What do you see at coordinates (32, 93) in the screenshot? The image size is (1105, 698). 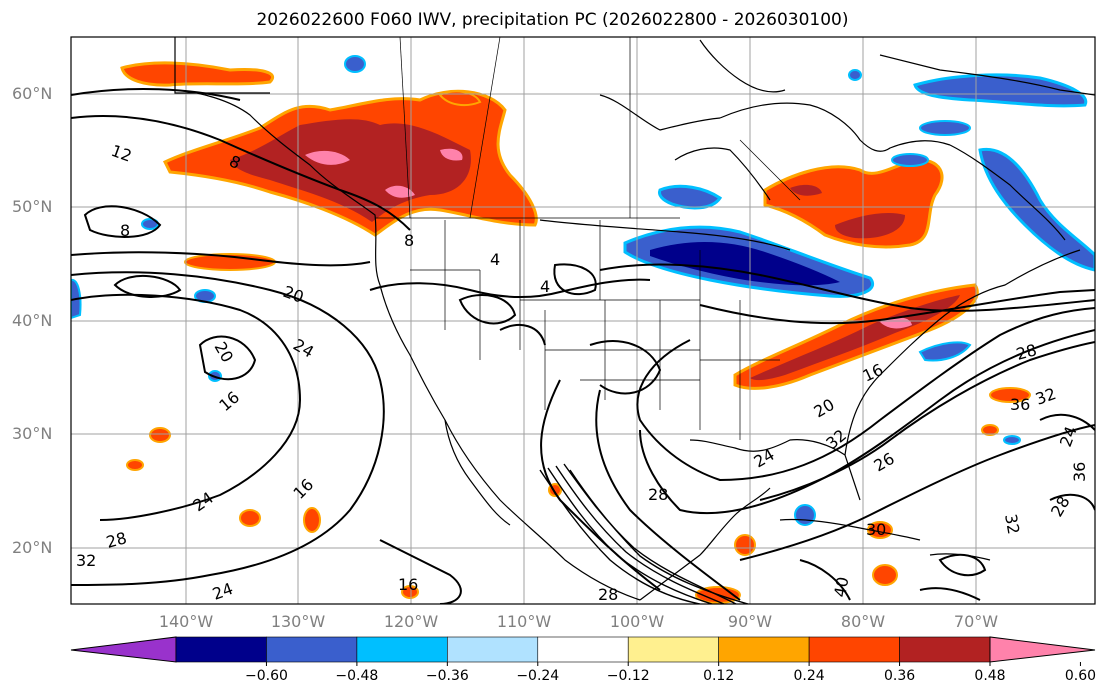 I see `lat-label-60n: 60°N` at bounding box center [32, 93].